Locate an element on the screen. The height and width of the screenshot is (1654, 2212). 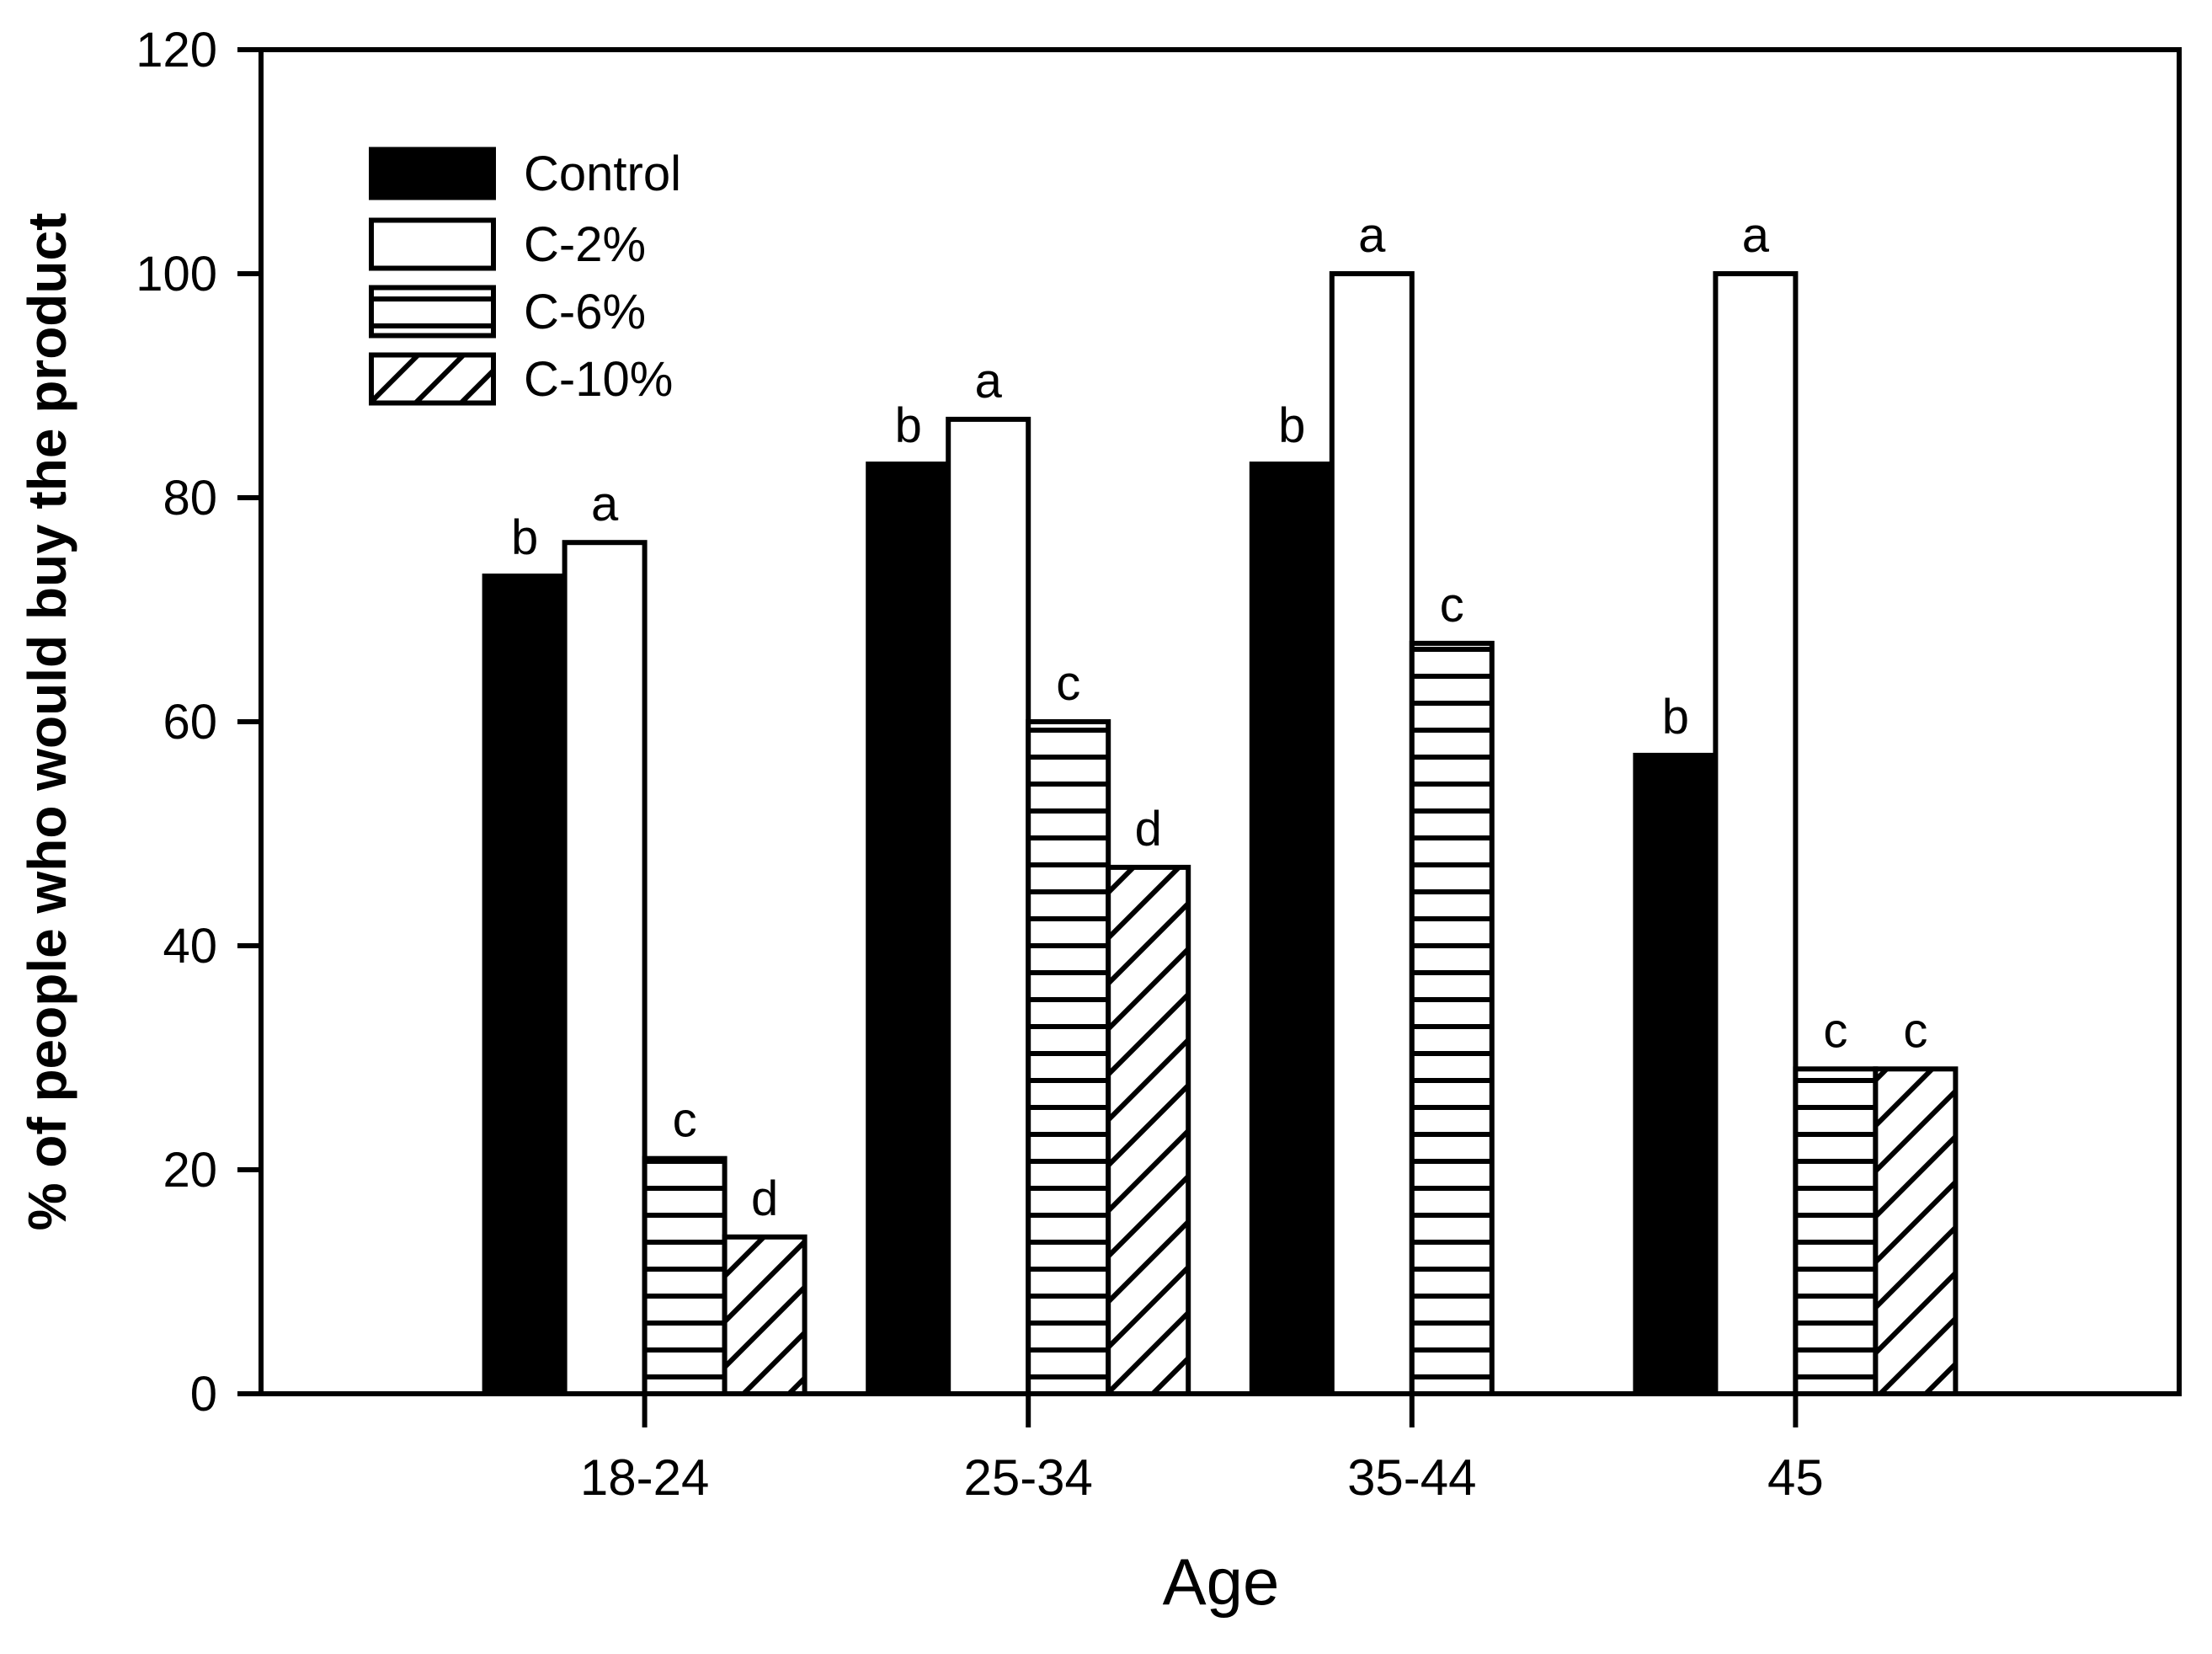
significance-letter-Control-35-44: b is located at coordinates (1292, 425).